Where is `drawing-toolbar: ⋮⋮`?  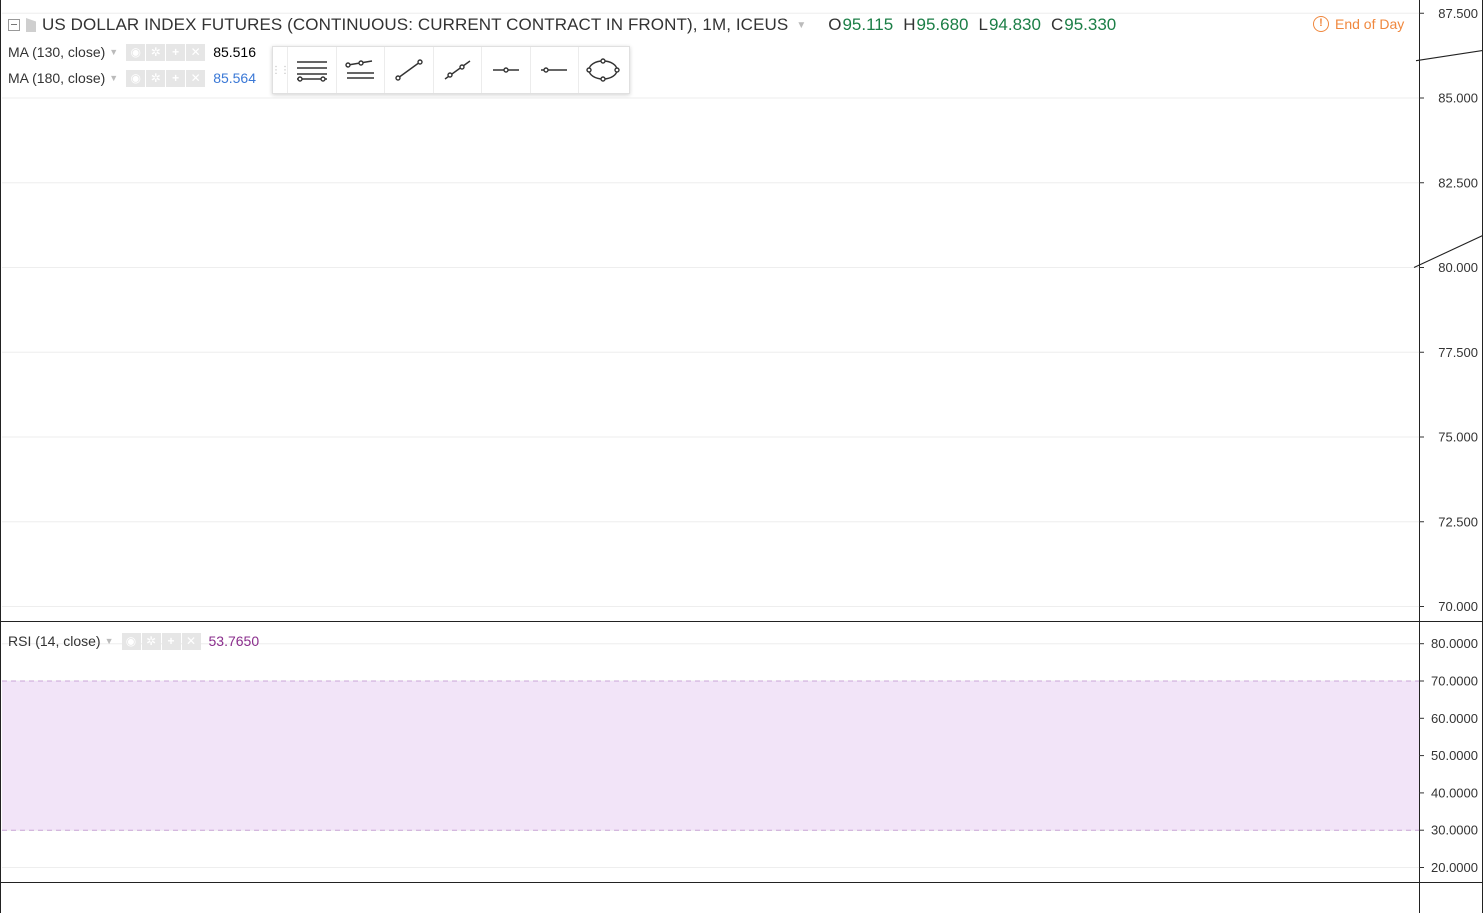
drawing-toolbar: ⋮⋮ is located at coordinates (450, 70).